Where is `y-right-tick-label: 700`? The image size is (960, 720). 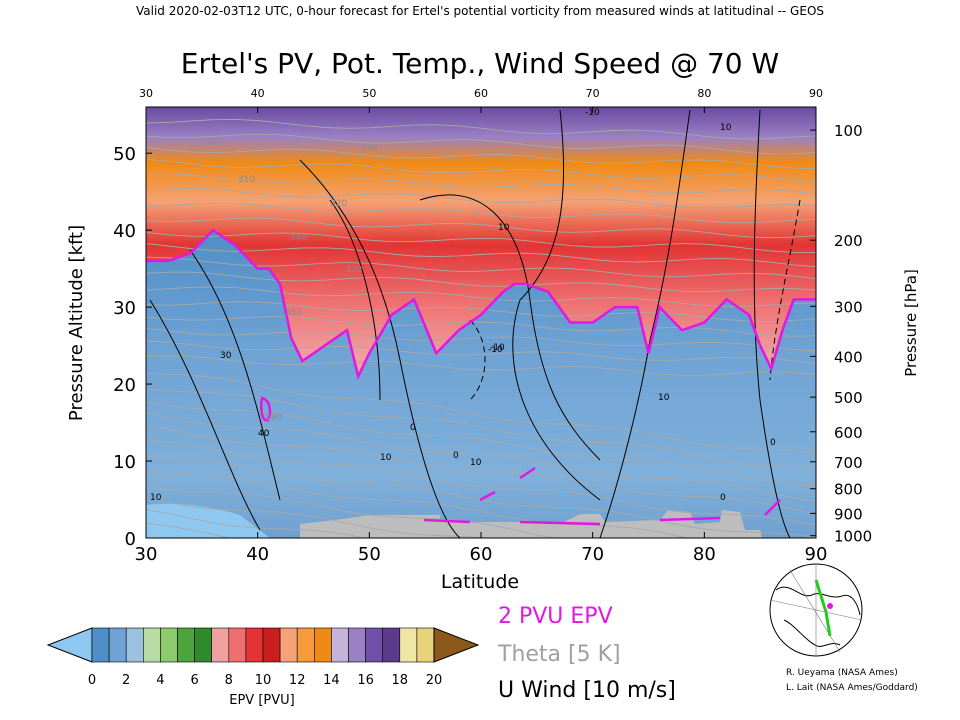 y-right-tick-label: 700 is located at coordinates (848, 463).